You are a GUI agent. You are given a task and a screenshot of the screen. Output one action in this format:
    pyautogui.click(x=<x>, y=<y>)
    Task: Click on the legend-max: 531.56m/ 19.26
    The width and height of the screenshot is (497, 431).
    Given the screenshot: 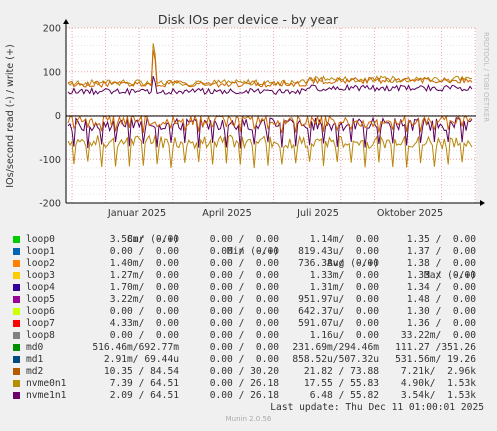 What is the action you would take?
    pyautogui.click(x=435, y=359)
    